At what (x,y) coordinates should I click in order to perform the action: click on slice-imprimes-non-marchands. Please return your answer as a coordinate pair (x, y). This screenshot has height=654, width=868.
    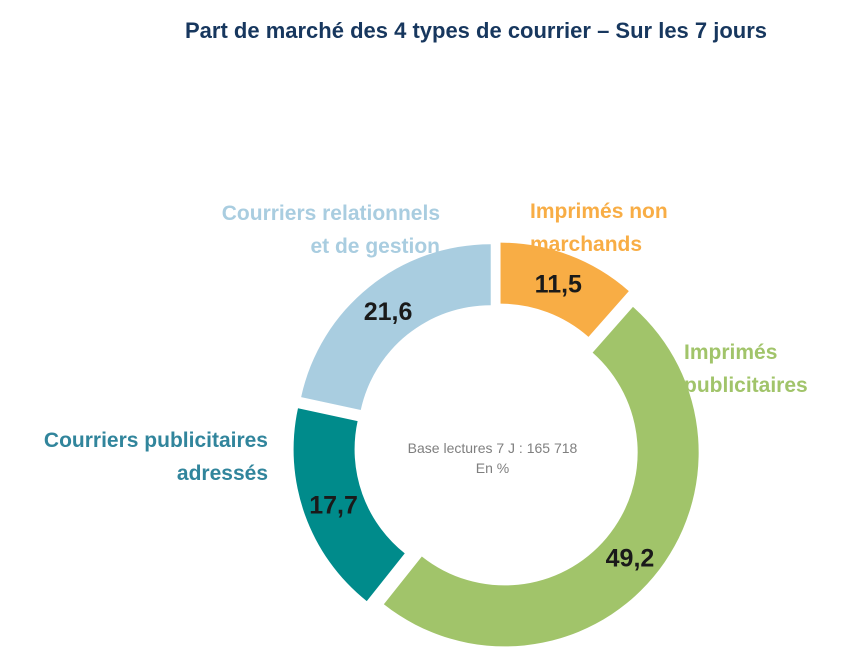
    Looking at the image, I should click on (564, 289).